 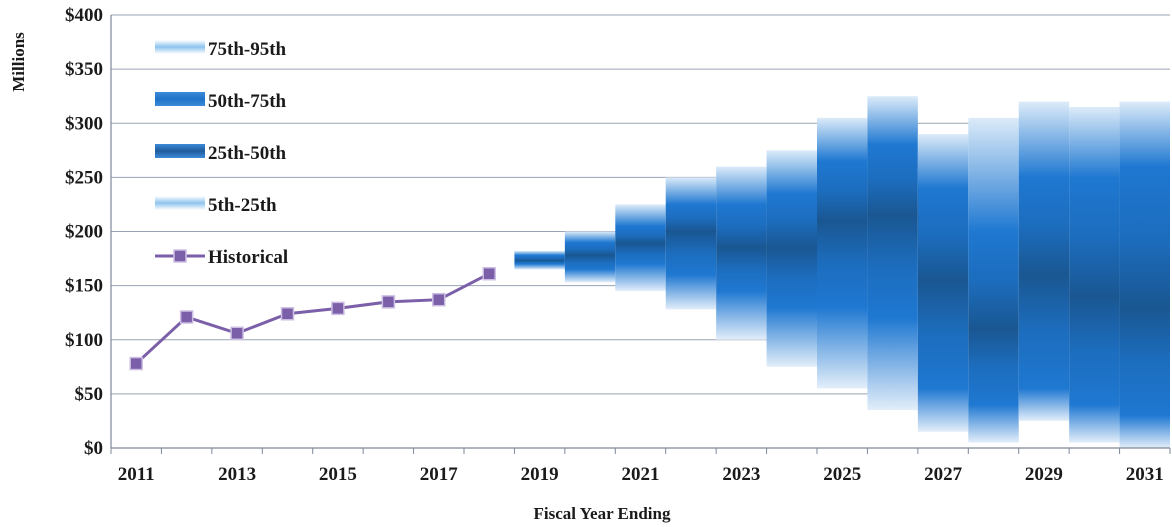 What do you see at coordinates (84, 177) in the screenshot?
I see `y-tick-label: $250` at bounding box center [84, 177].